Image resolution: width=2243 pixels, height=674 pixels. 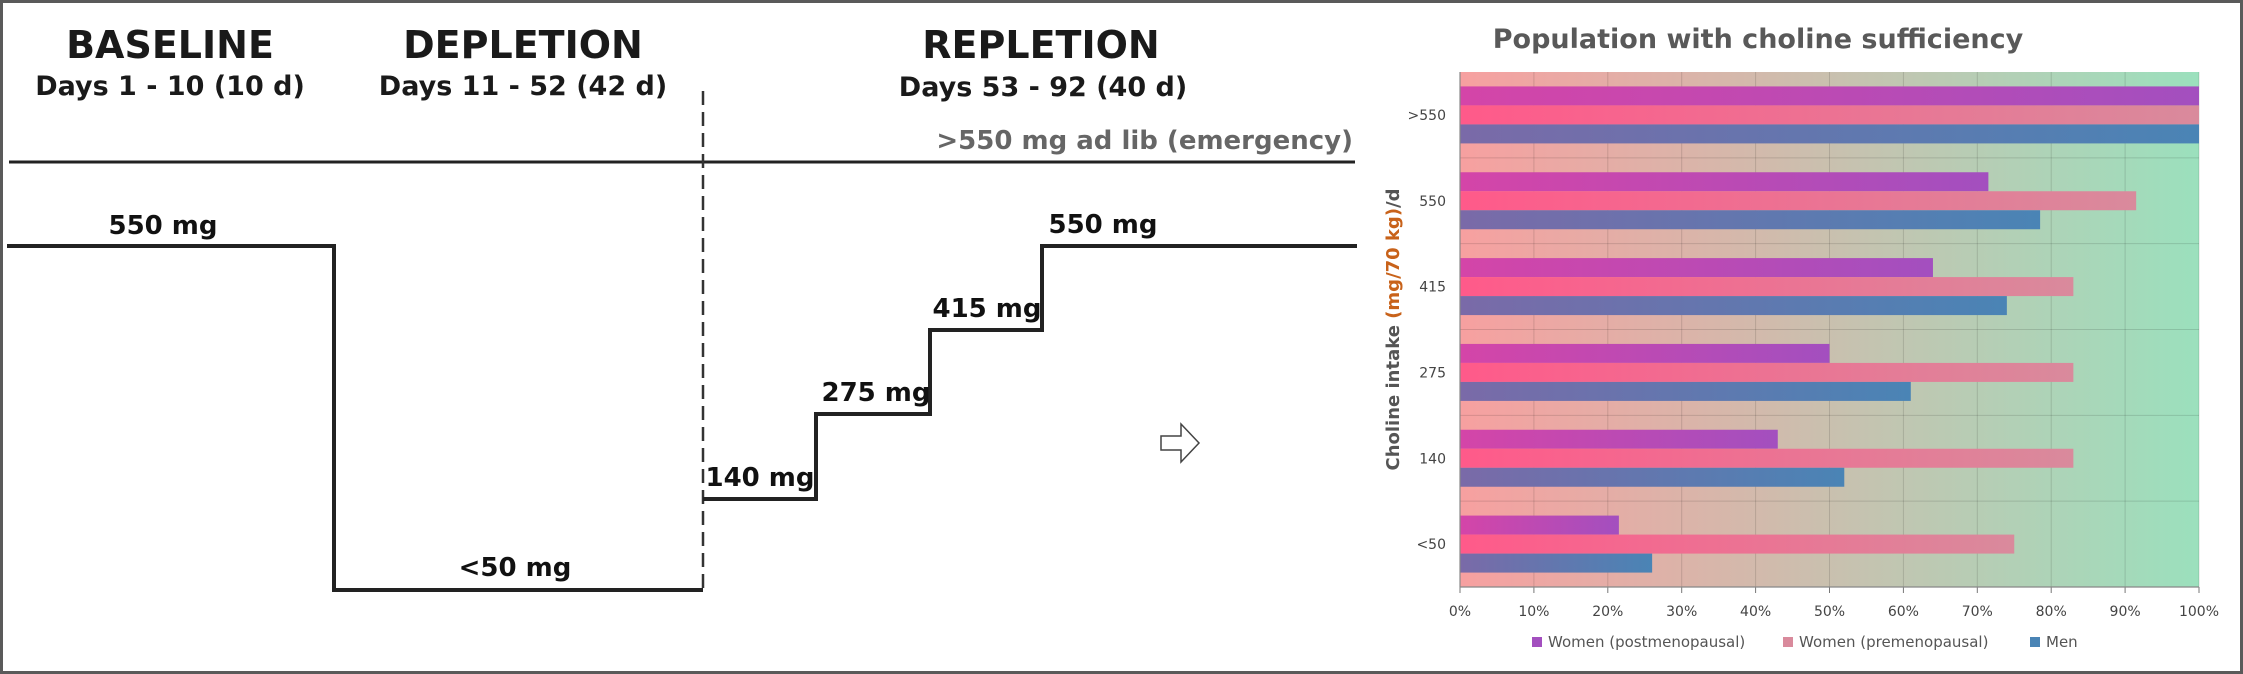 What do you see at coordinates (986, 309) in the screenshot?
I see `dose-label-step3: 415 mg` at bounding box center [986, 309].